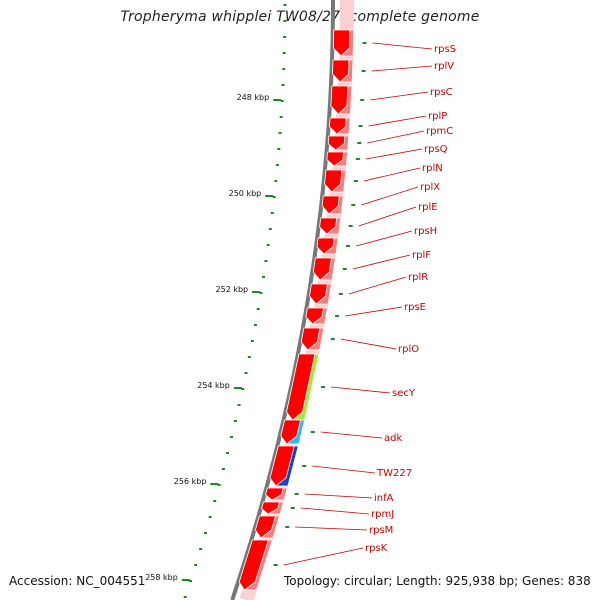  What do you see at coordinates (436, 149) in the screenshot?
I see `gene-label: rpsQ` at bounding box center [436, 149].